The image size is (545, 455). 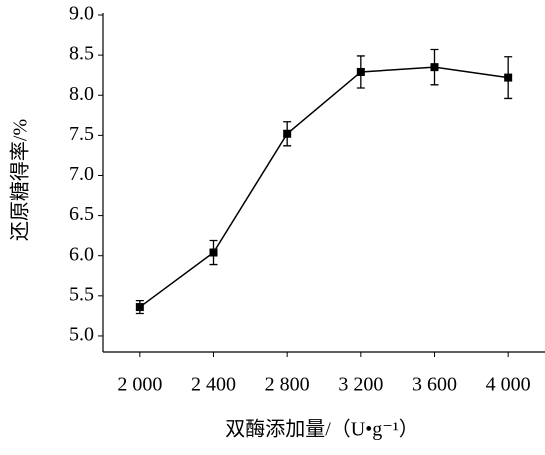 What do you see at coordinates (287, 385) in the screenshot?
I see `x-tick-label: 2 800` at bounding box center [287, 385].